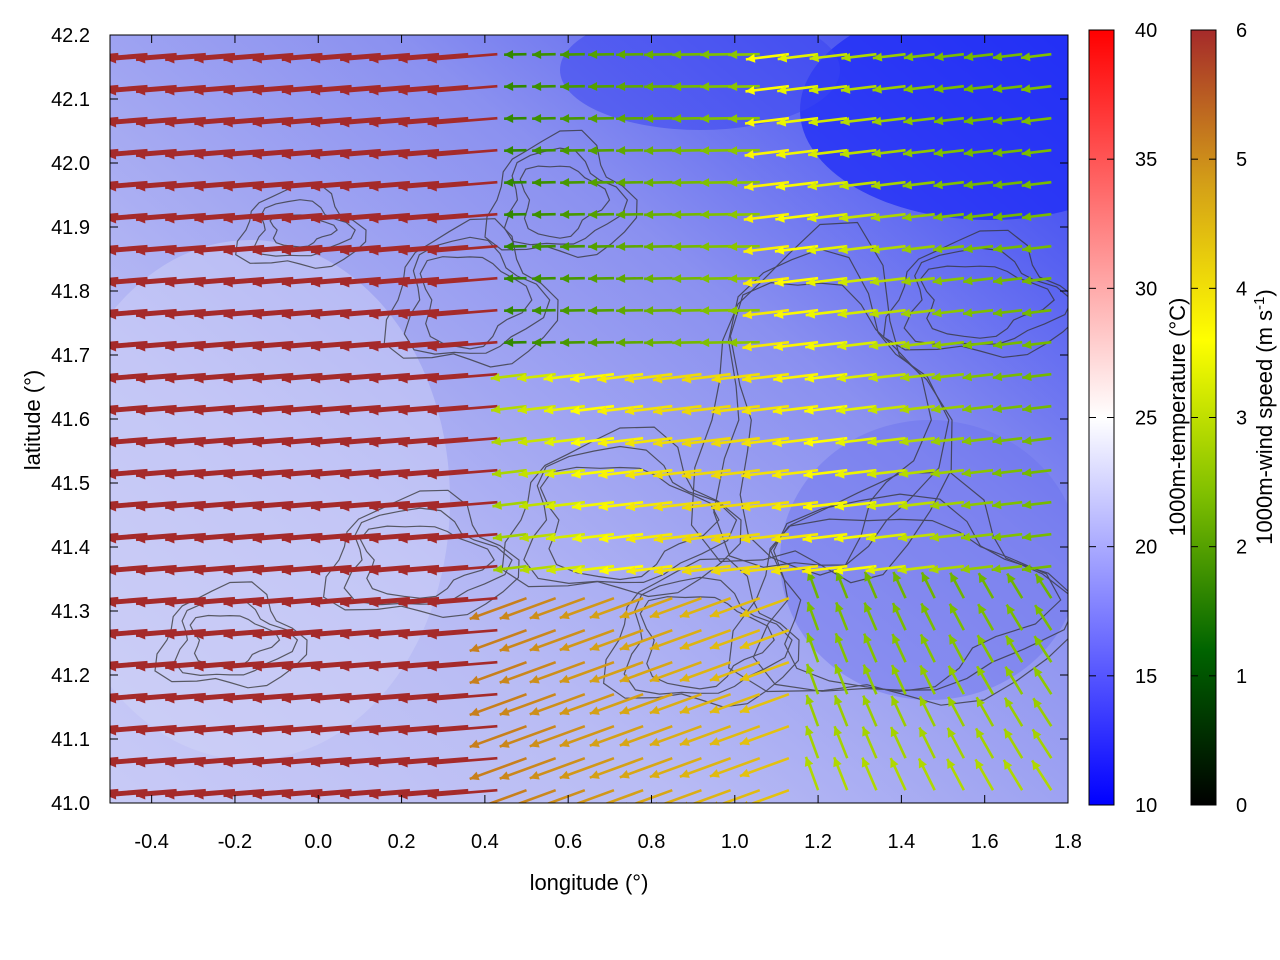  What do you see at coordinates (1241, 160) in the screenshot?
I see `colorbar-tick-label: 5` at bounding box center [1241, 160].